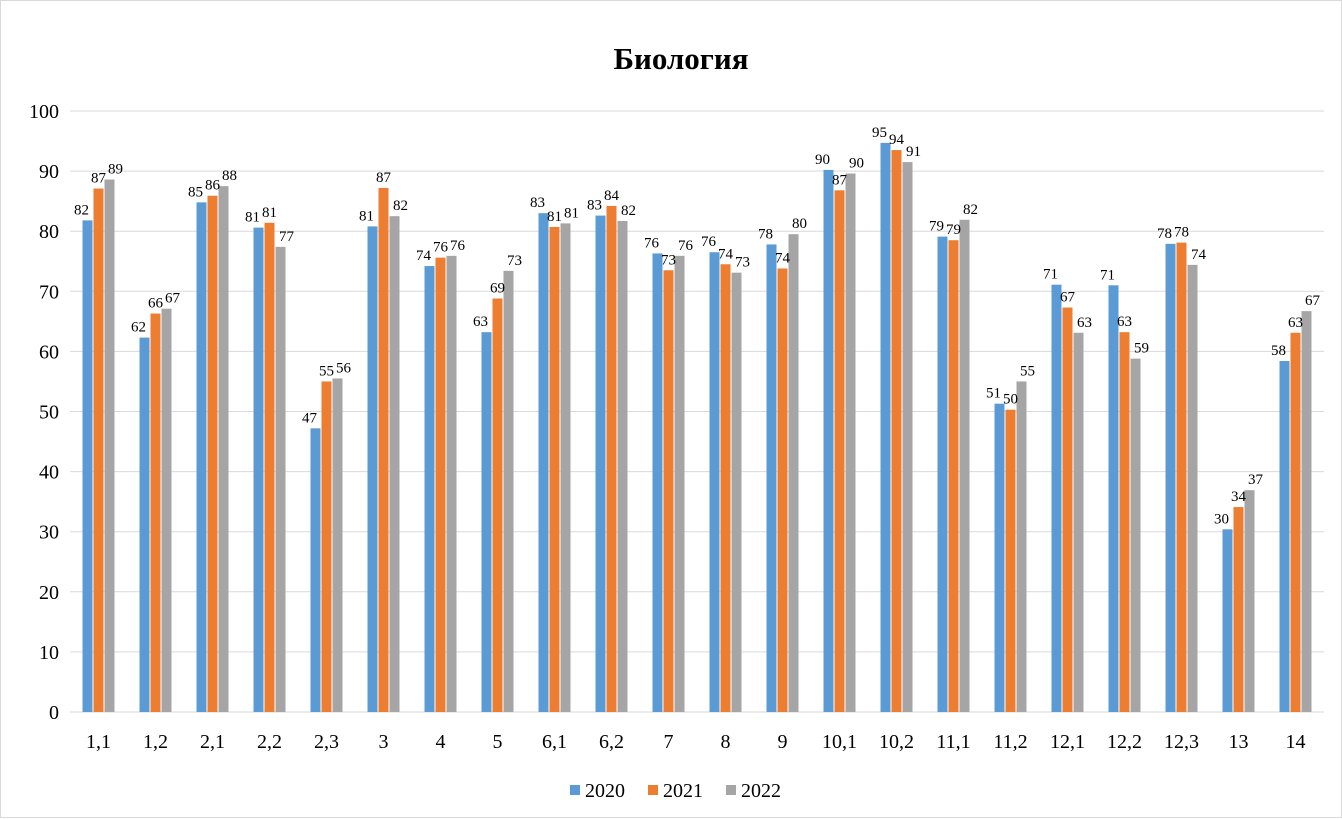  What do you see at coordinates (653, 790) in the screenshot?
I see `legend-swatch-2021` at bounding box center [653, 790].